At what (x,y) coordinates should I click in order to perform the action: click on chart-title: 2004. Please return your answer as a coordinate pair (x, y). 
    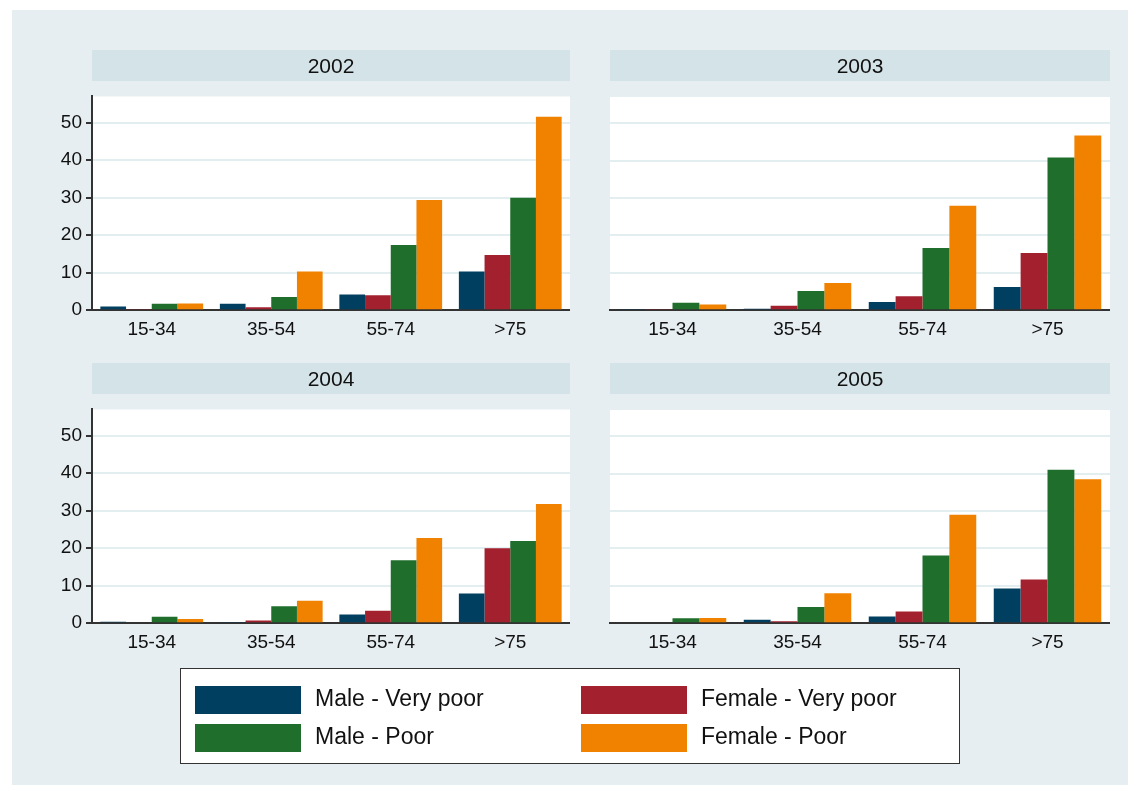
    Looking at the image, I should click on (331, 378).